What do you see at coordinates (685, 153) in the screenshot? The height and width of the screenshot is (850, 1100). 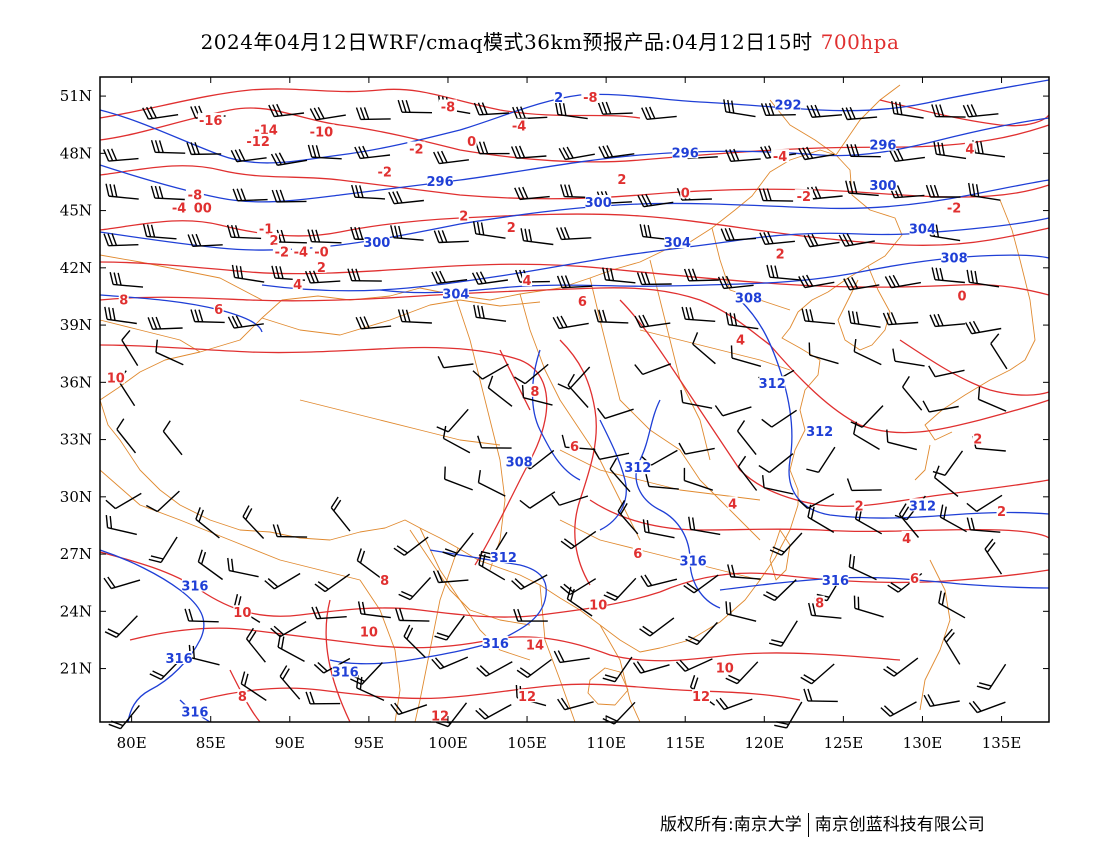 I see `height-contour-label: 296` at bounding box center [685, 153].